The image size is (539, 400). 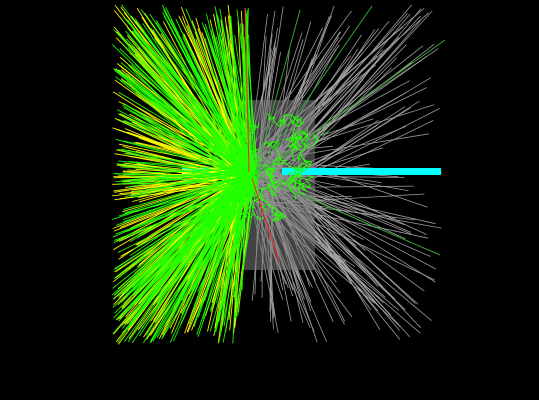 I want to click on beam-right-segment, so click(x=361, y=171).